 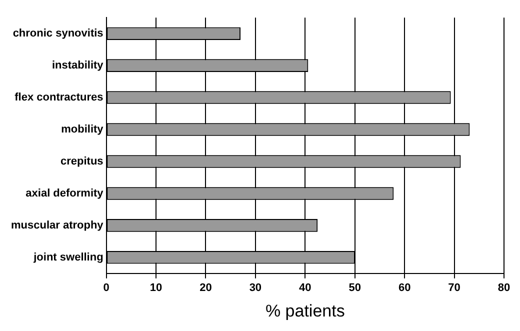 What do you see at coordinates (354, 288) in the screenshot?
I see `x-tick-label: 50` at bounding box center [354, 288].